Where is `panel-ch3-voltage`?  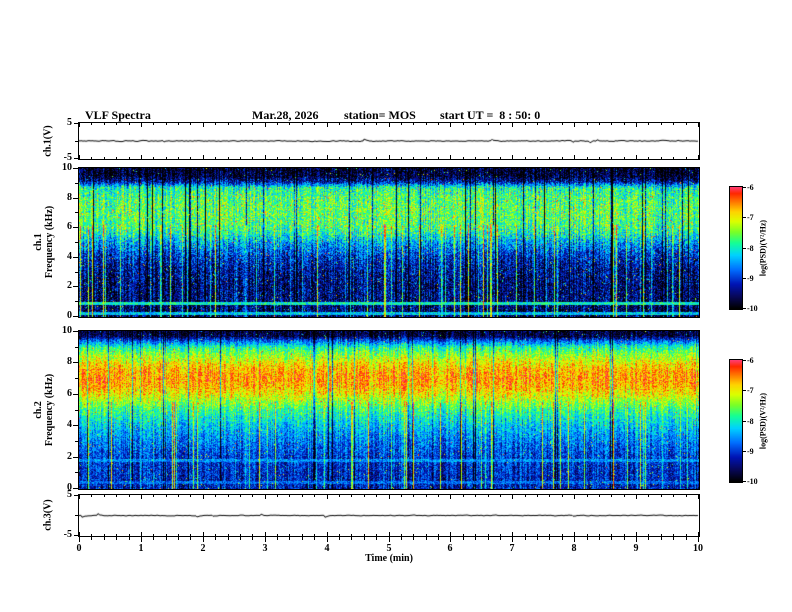 panel-ch3-voltage is located at coordinates (389, 515).